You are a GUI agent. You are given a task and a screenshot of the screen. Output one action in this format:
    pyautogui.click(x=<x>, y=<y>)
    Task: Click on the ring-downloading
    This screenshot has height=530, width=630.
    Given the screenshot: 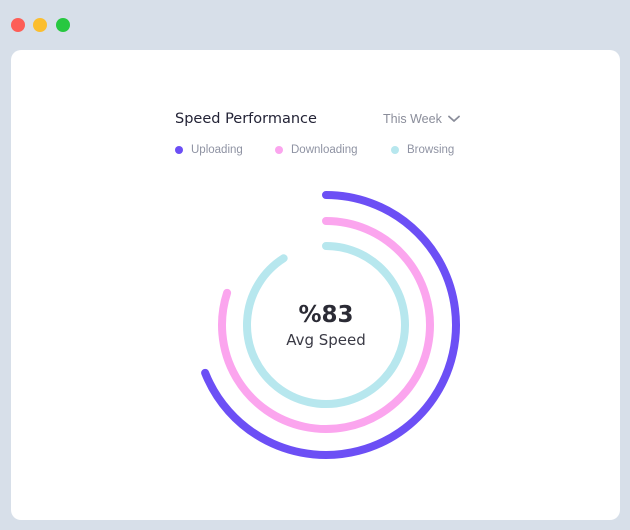 What is the action you would take?
    pyautogui.click(x=326, y=325)
    